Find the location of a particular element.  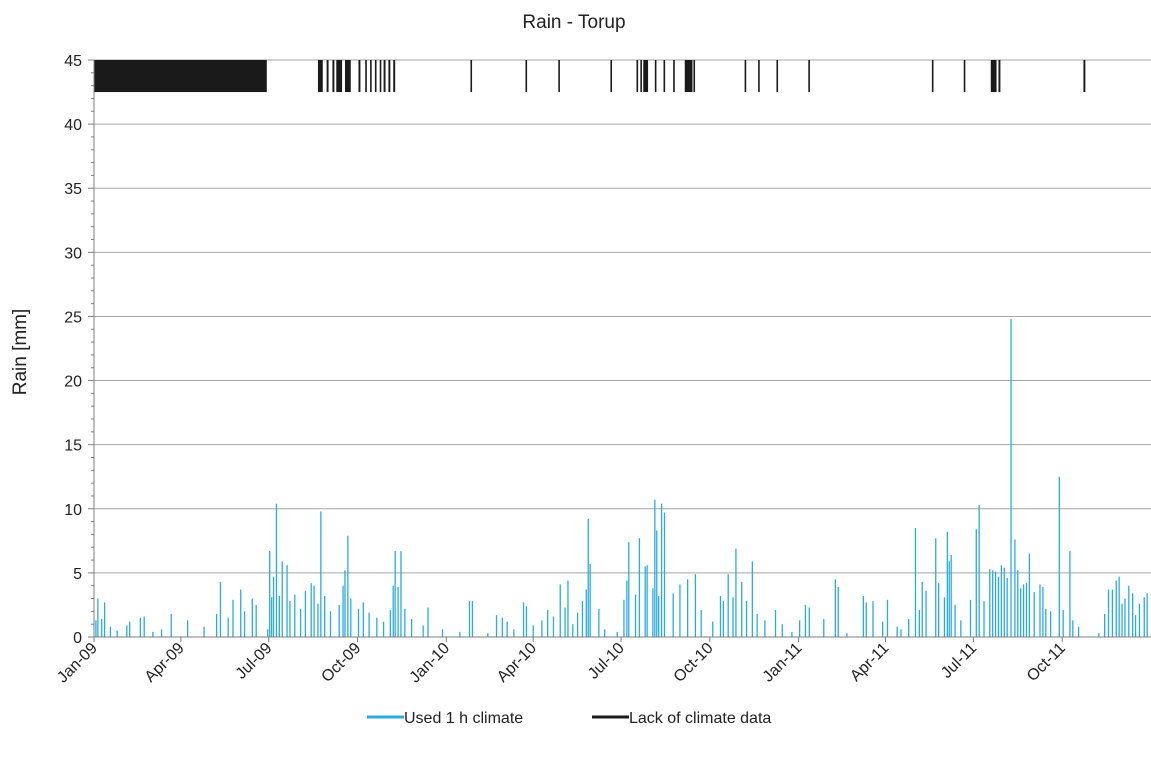

x-tick-label-2: Jul-09 is located at coordinates (254, 661).